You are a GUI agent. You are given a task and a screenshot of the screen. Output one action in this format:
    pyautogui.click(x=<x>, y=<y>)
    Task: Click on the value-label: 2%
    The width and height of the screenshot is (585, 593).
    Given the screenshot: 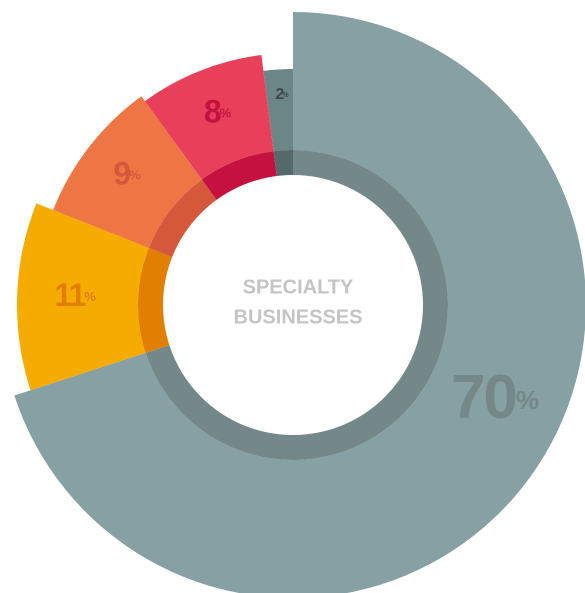 What is the action you would take?
    pyautogui.click(x=282, y=94)
    